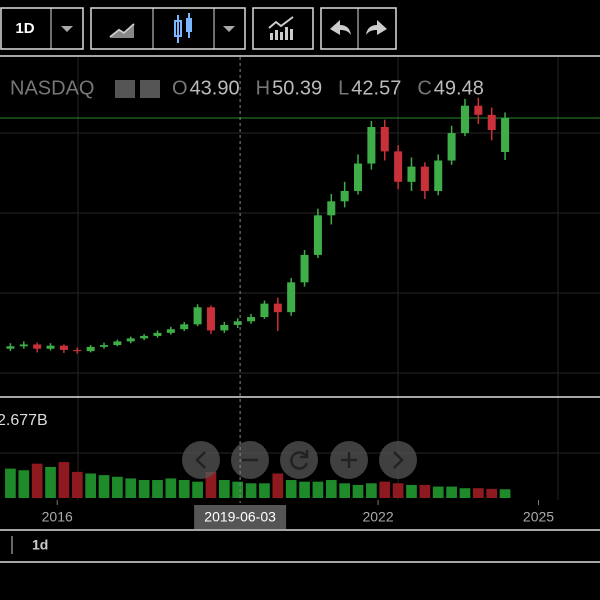 The image size is (600, 600). I want to click on settings-icon, so click(150, 89).